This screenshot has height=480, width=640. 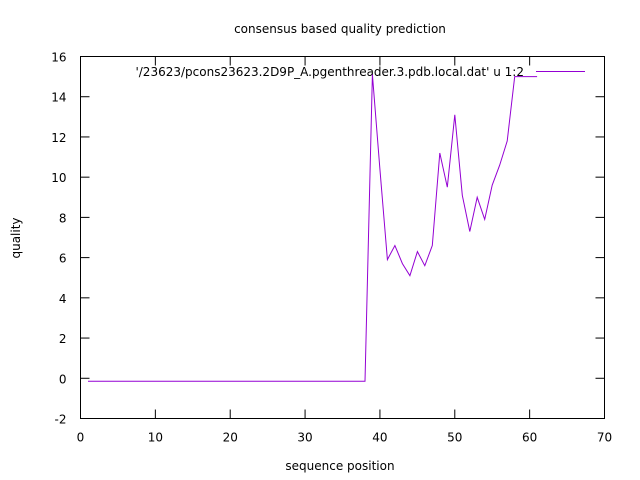 What do you see at coordinates (155, 438) in the screenshot?
I see `x-tick-label: 10` at bounding box center [155, 438].